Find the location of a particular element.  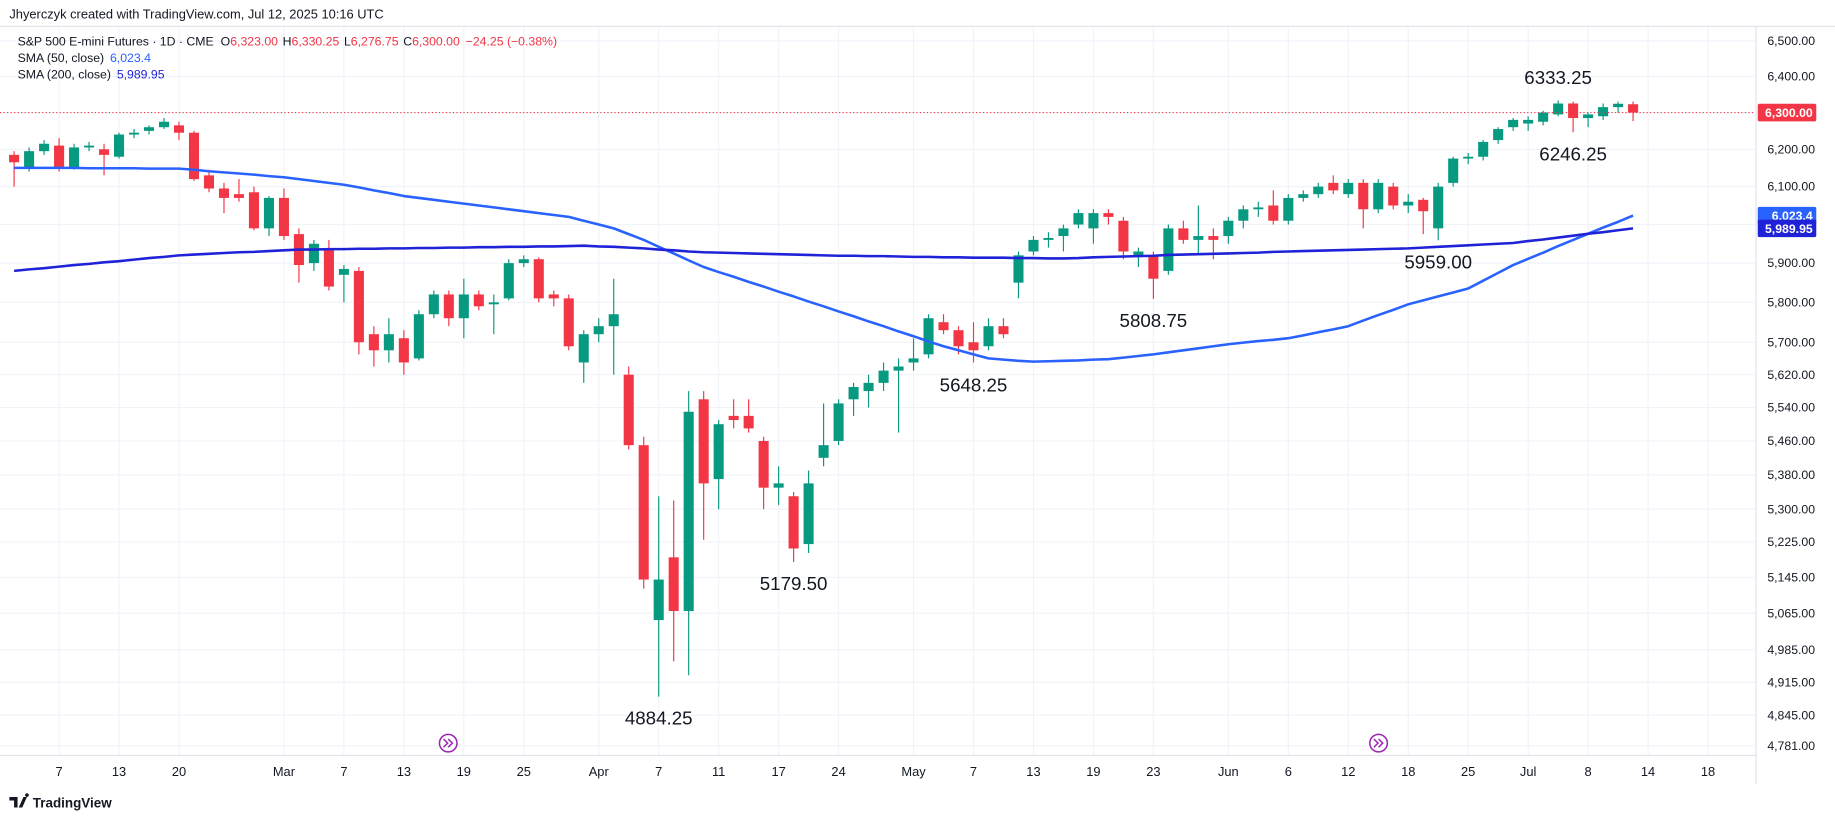

ohlc-change: −24.25 (−0.38%) is located at coordinates (511, 42).